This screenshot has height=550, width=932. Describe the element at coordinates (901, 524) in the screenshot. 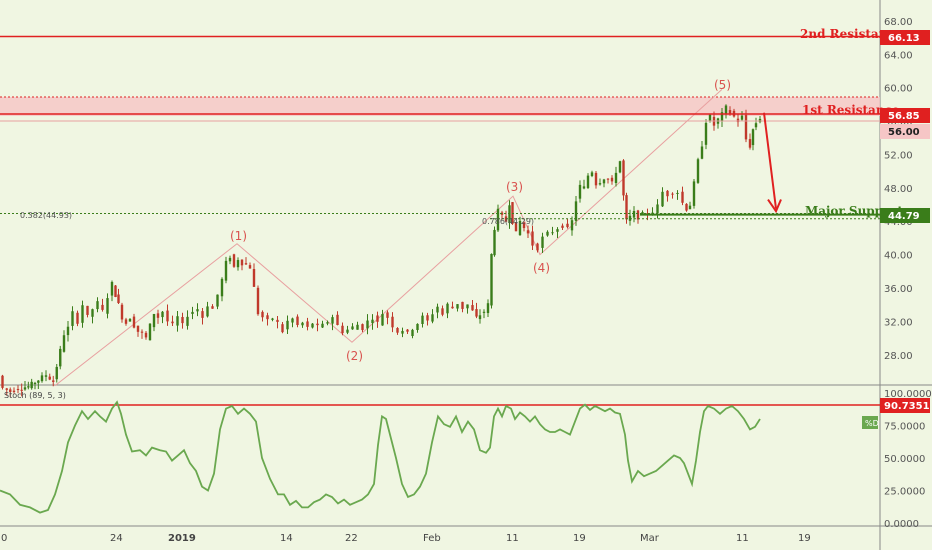

I see `stoch-y-tick-label: 0.0000` at that location.